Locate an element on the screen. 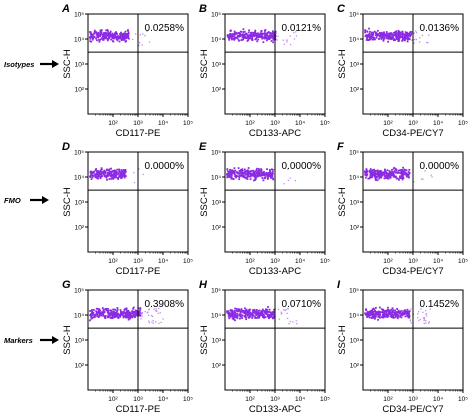 This screenshot has width=474, height=412. y-tick-label: 10⁴ is located at coordinates (79, 178).